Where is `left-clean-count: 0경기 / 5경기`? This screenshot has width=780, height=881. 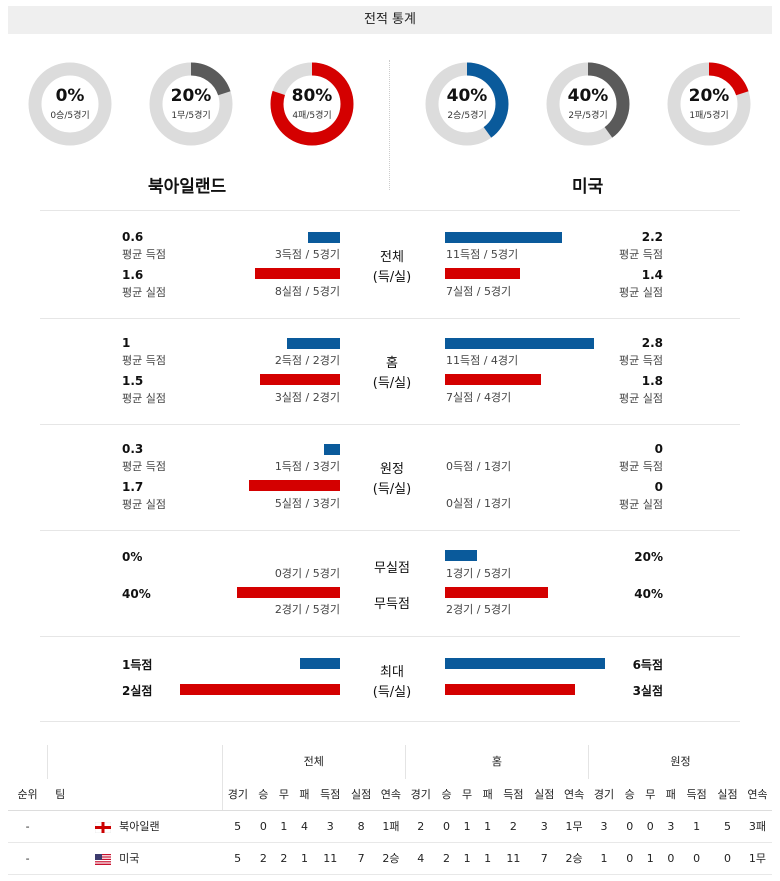
left-clean-count: 0경기 / 5경기 is located at coordinates (307, 573).